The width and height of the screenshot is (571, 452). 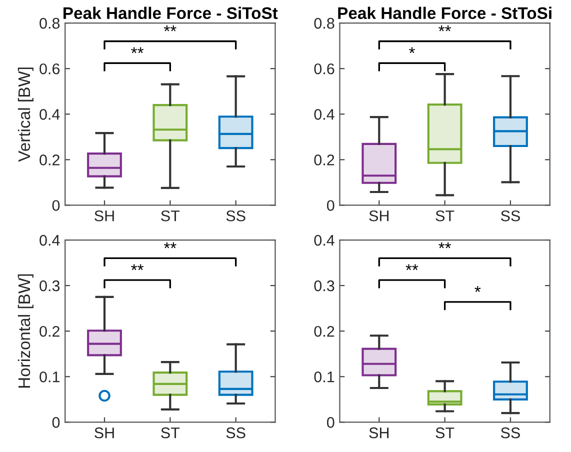 I want to click on y-axis-title: Horizontal [BW], so click(x=26, y=331).